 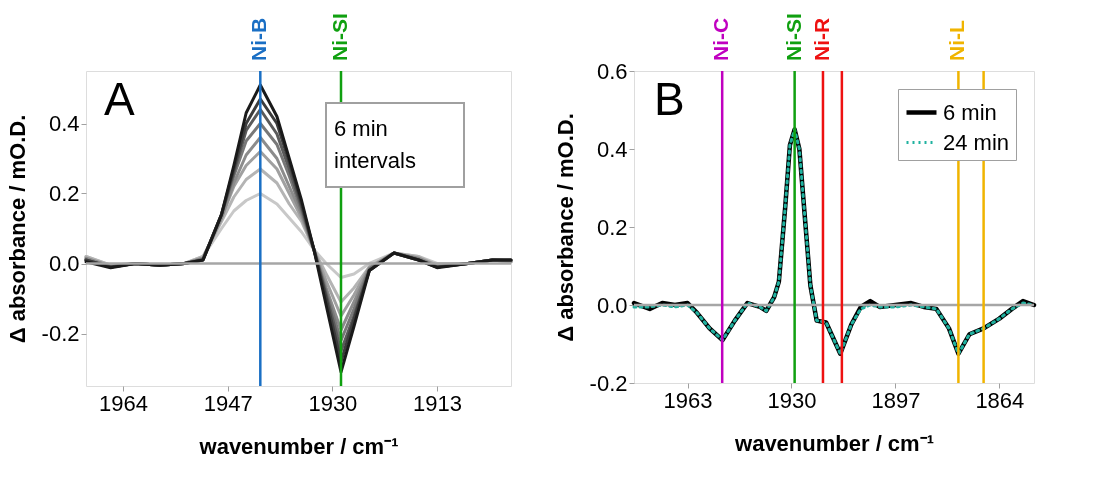 What do you see at coordinates (259, 39) in the screenshot?
I see `ref-line-label: Ni-B` at bounding box center [259, 39].